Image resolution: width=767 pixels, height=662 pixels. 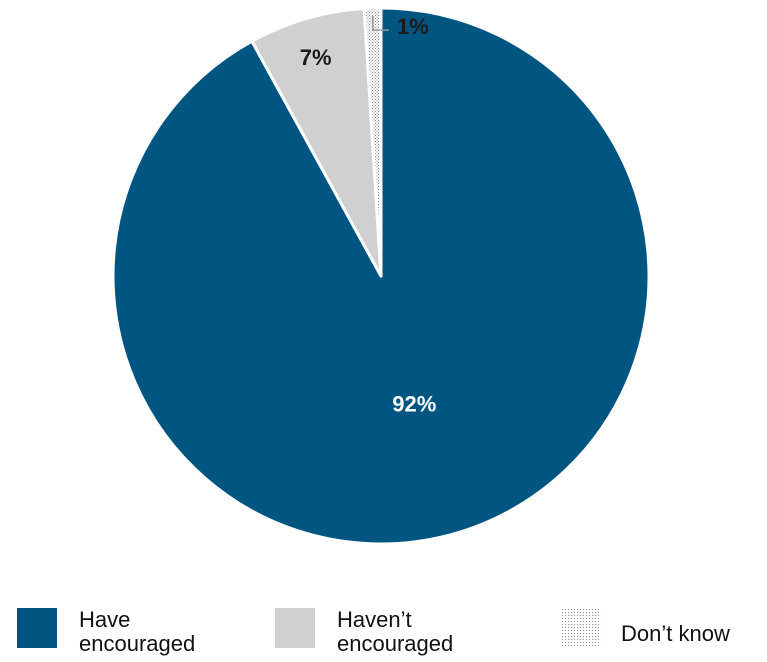 I want to click on legend-swatch-have-encouraged, so click(x=37, y=628).